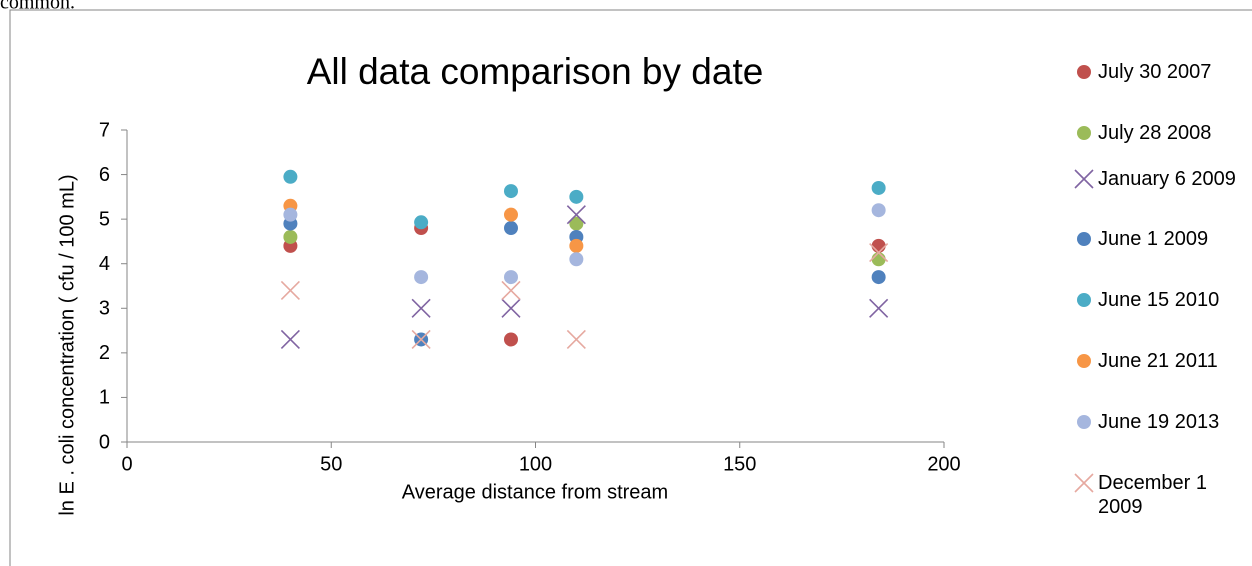  What do you see at coordinates (1159, 422) in the screenshot?
I see `legend-label: June 19 2013` at bounding box center [1159, 422].